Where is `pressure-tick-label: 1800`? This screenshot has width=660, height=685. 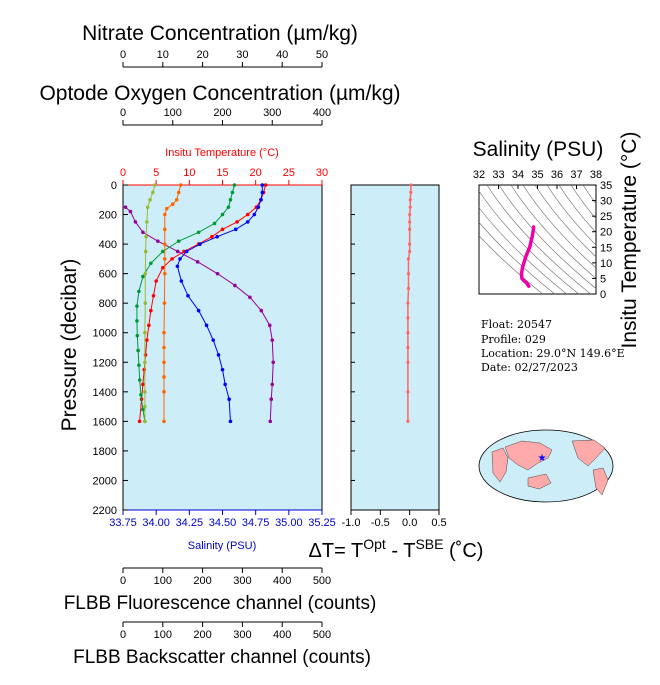
pressure-tick-label: 1800 is located at coordinates (105, 452).